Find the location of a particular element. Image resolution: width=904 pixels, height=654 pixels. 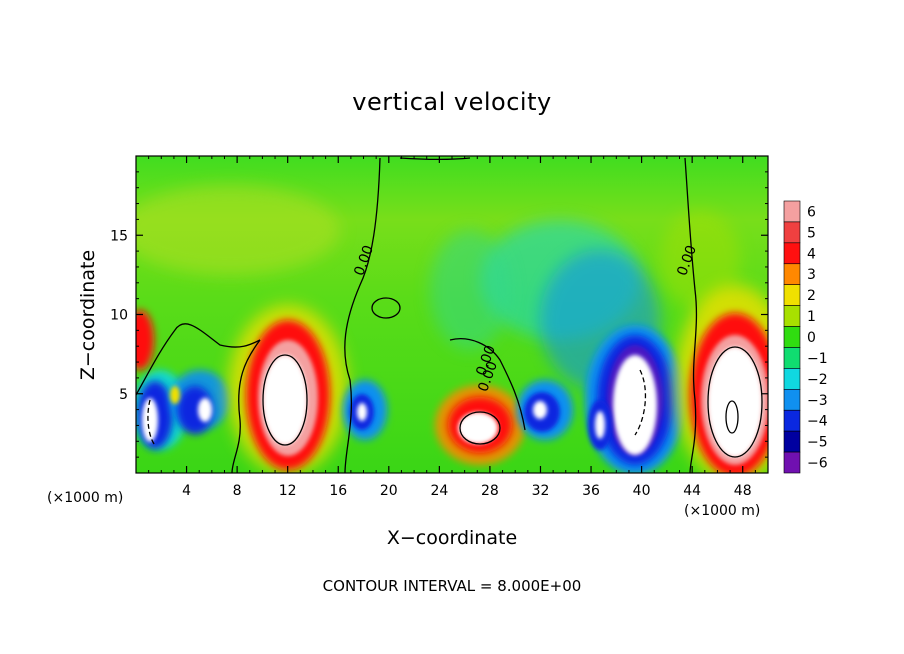

colorbar-label: −5 is located at coordinates (817, 443).